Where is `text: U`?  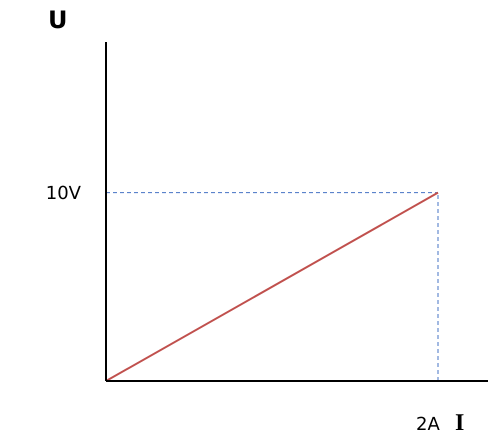
text: U is located at coordinates (58, 20).